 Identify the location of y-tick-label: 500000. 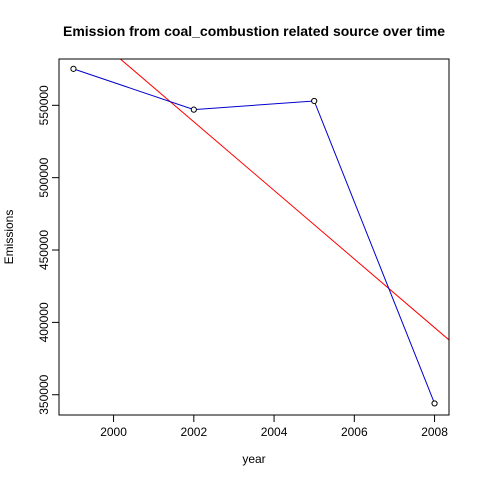
(44, 177).